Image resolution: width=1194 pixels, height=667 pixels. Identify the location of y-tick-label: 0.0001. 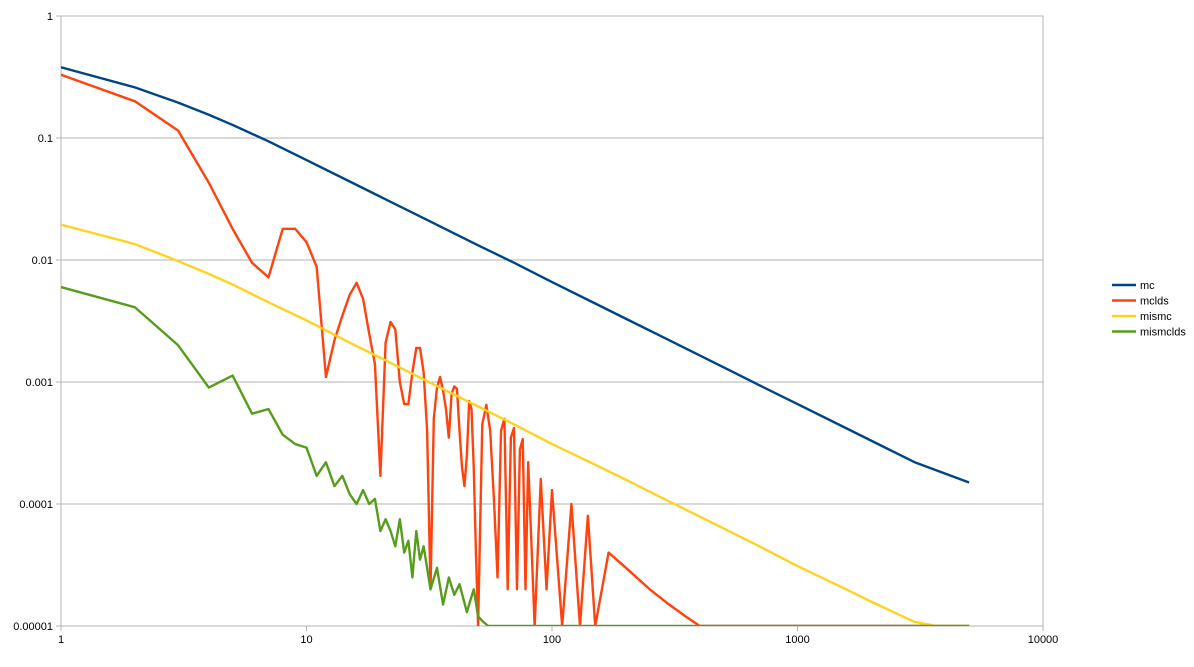
(36, 505).